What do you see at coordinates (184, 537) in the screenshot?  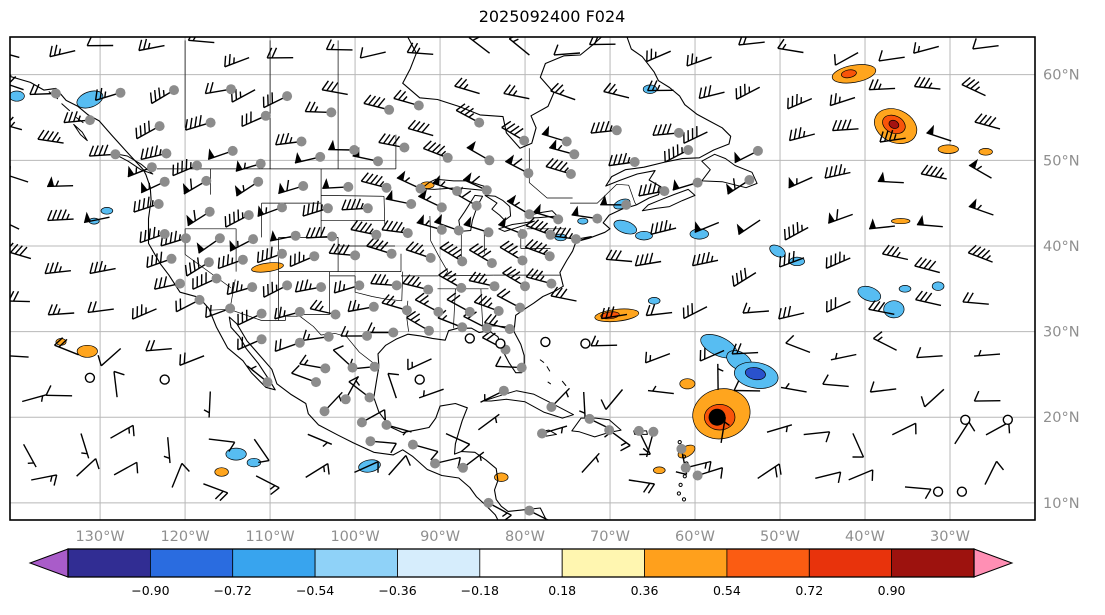 I see `lon-tick-label: 120°W` at bounding box center [184, 537].